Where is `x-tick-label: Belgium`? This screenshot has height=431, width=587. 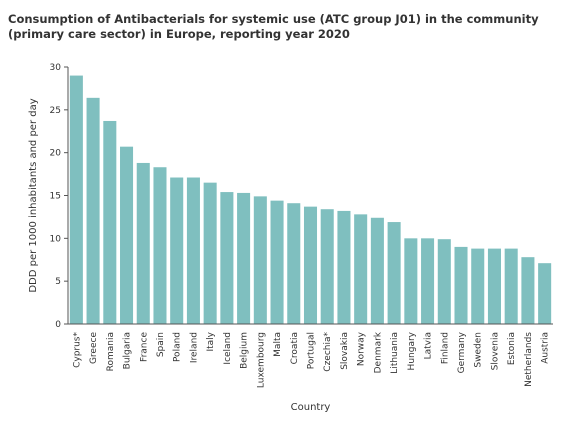 x-tick-label: Belgium is located at coordinates (245, 350).